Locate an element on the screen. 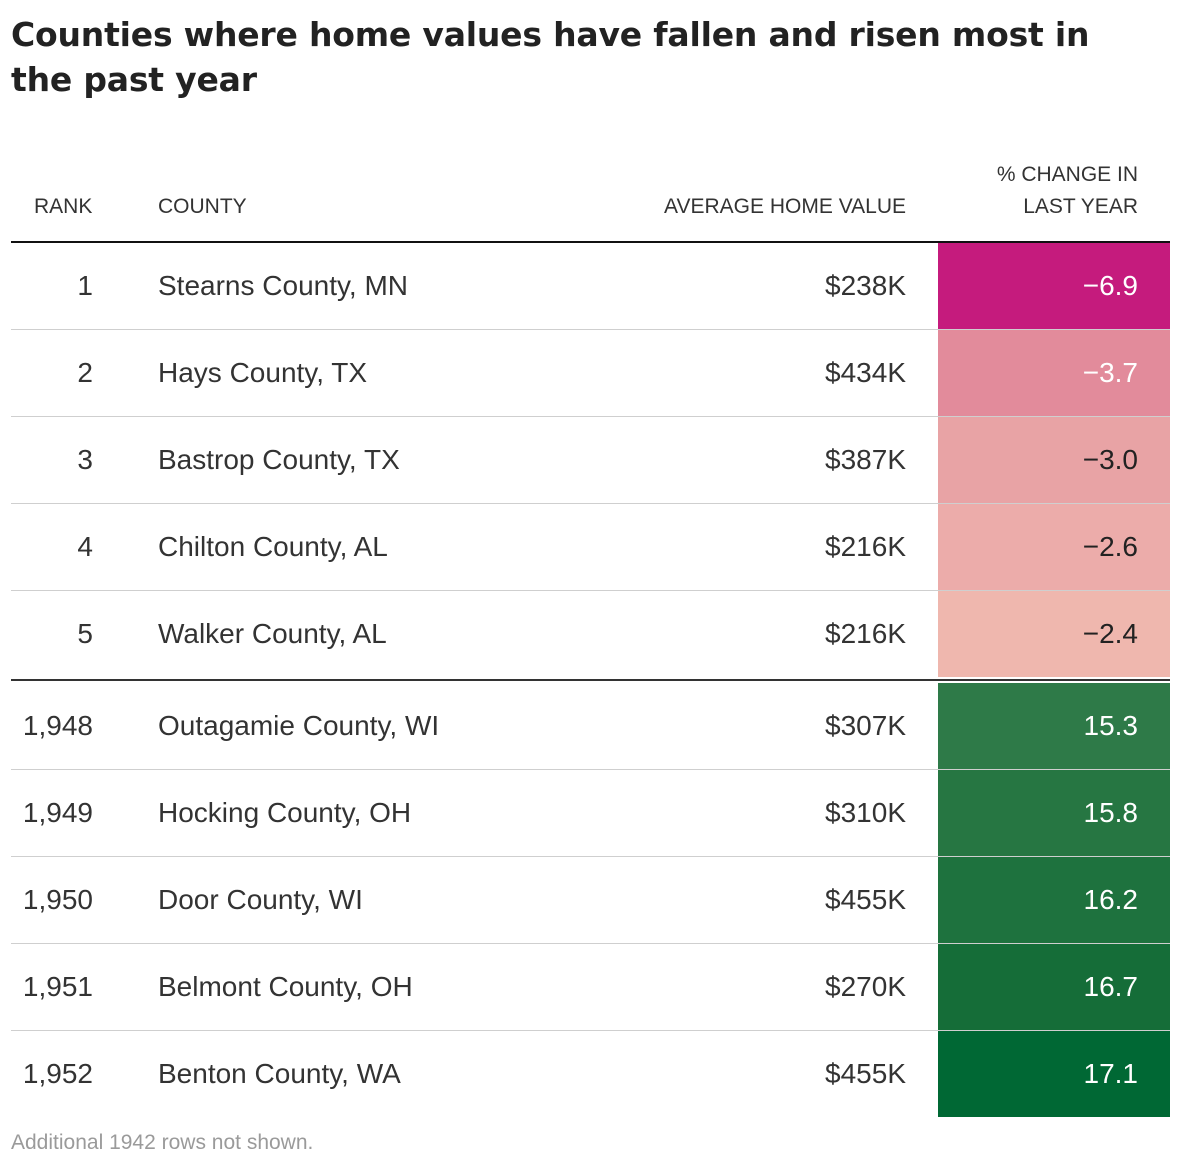 This screenshot has width=1180, height=1174. header-rank: RANK is located at coordinates (63, 206).